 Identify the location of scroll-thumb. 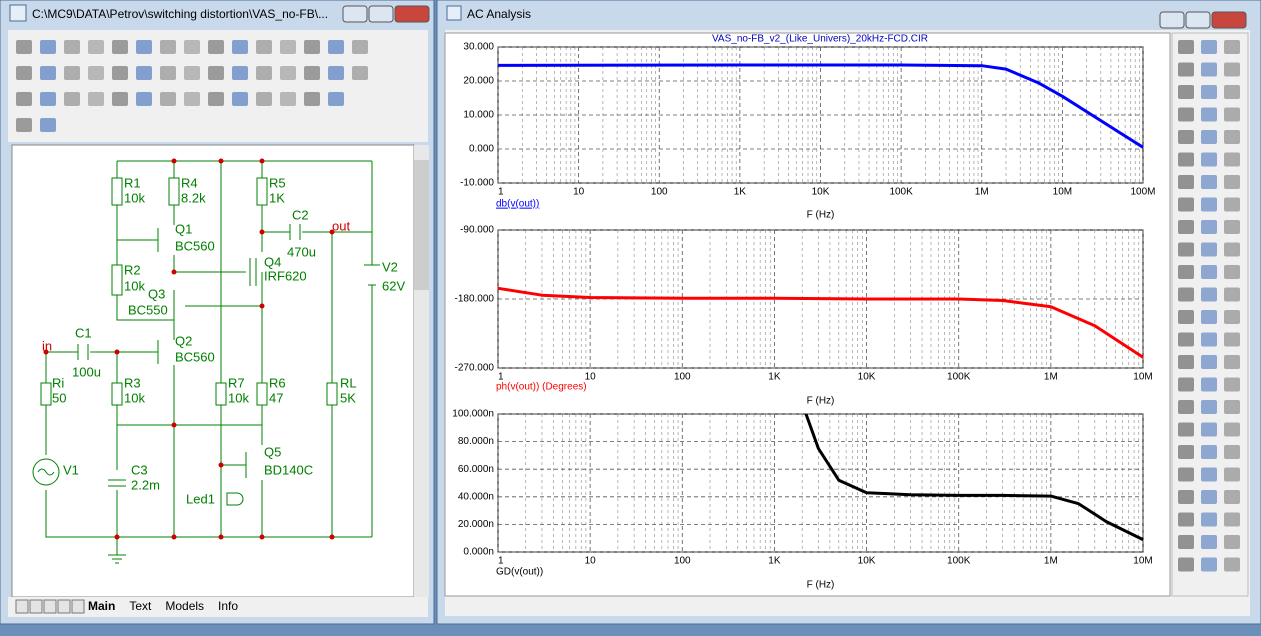
(421, 225).